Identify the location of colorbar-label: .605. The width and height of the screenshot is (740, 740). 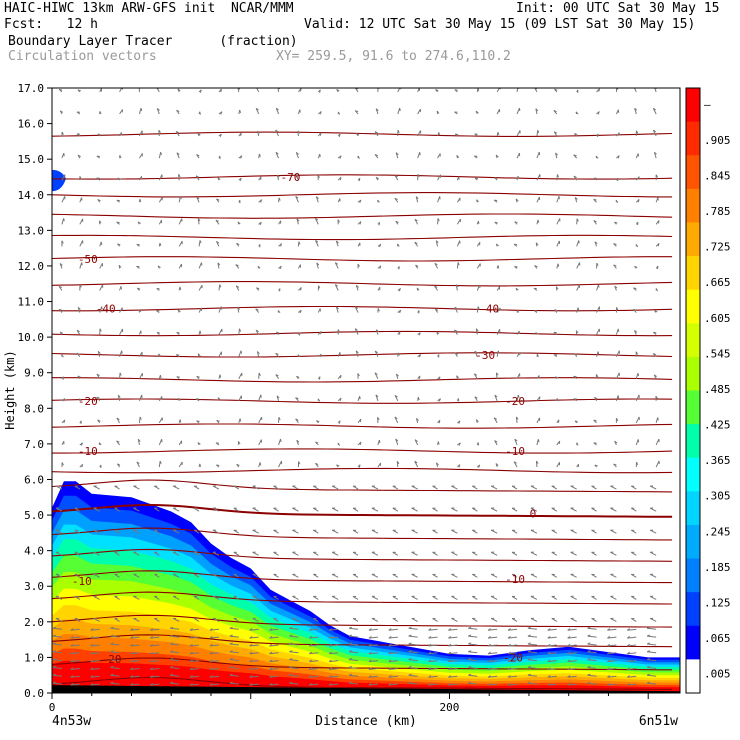
(717, 318).